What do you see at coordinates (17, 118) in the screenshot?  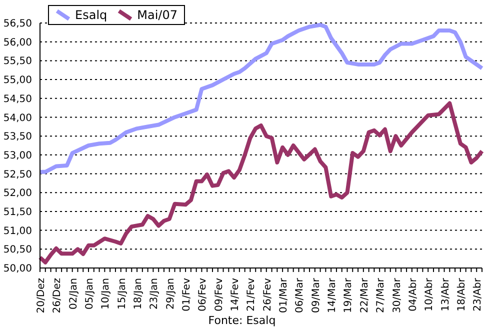 I see `y-tick-label: 54,00` at bounding box center [17, 118].